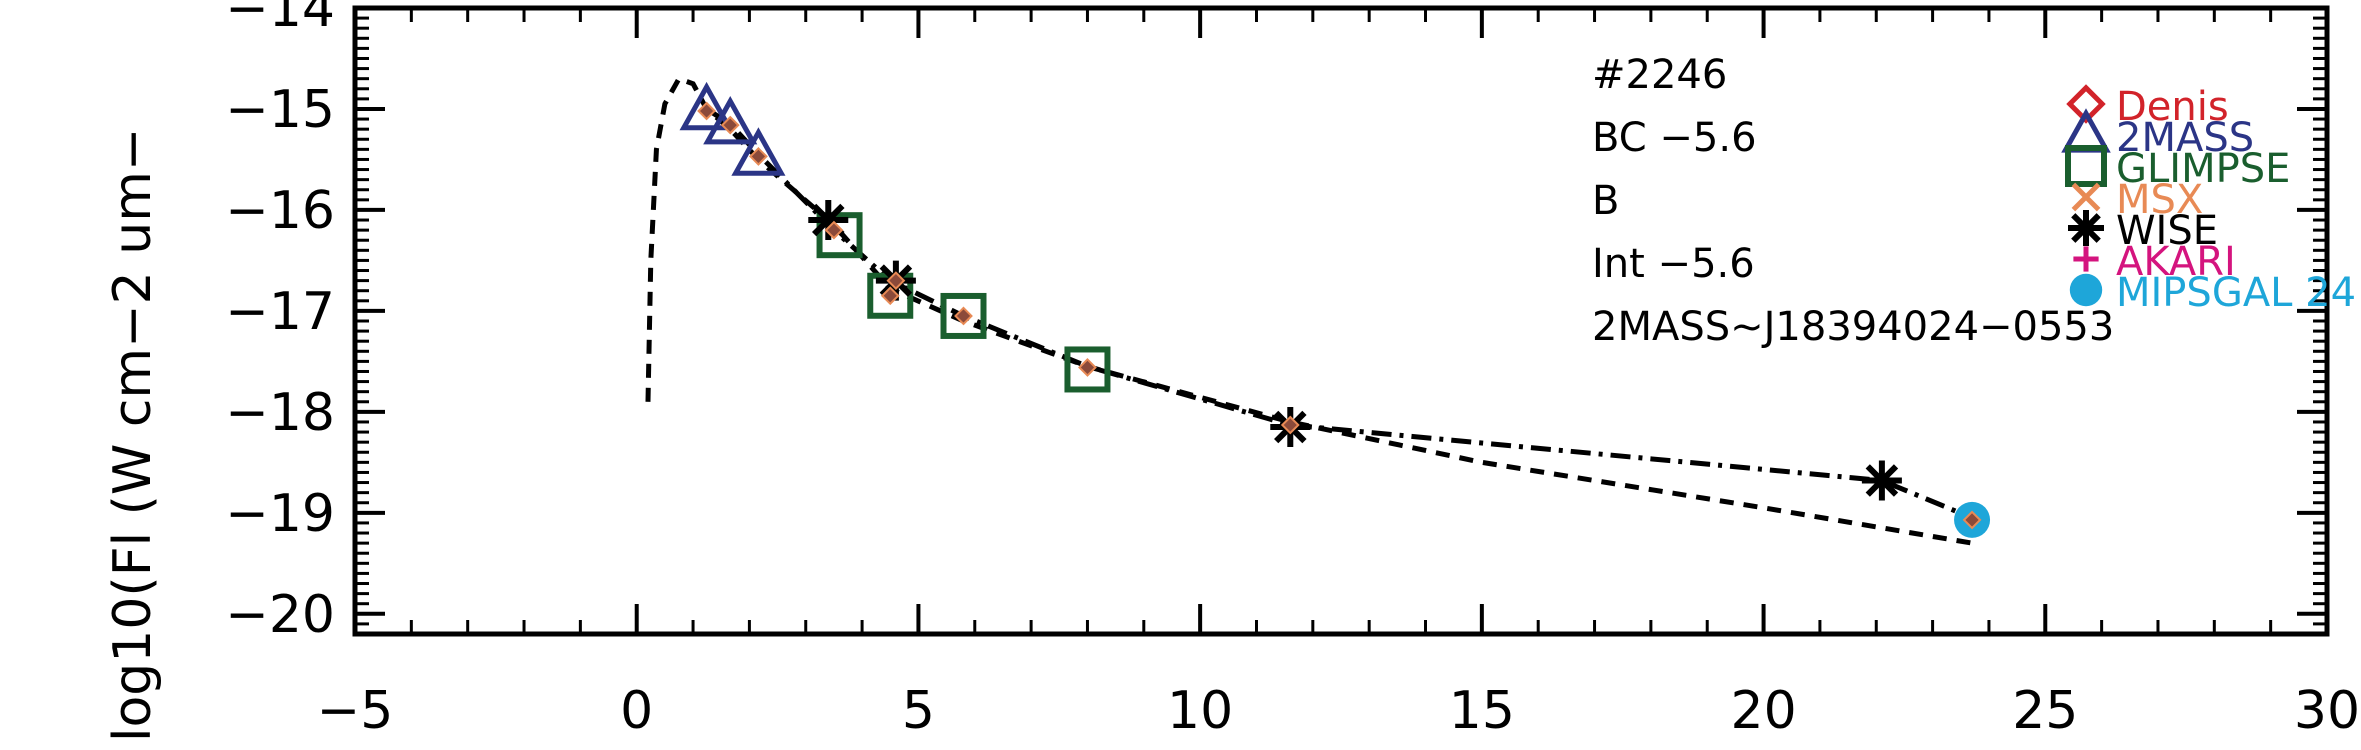 This screenshot has width=2361, height=750. Describe the element at coordinates (2086, 290) in the screenshot. I see `legend-marker-circle` at that location.